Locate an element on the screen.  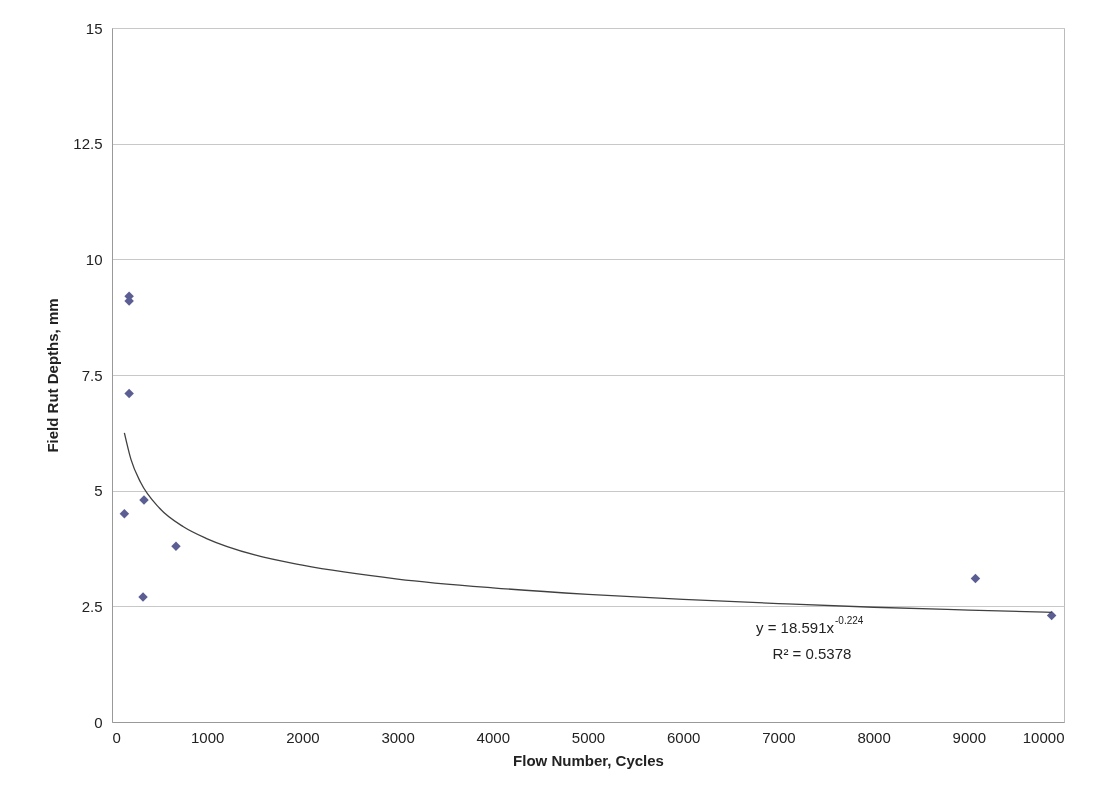
y-tick-label: 2.5 is located at coordinates (92, 606).